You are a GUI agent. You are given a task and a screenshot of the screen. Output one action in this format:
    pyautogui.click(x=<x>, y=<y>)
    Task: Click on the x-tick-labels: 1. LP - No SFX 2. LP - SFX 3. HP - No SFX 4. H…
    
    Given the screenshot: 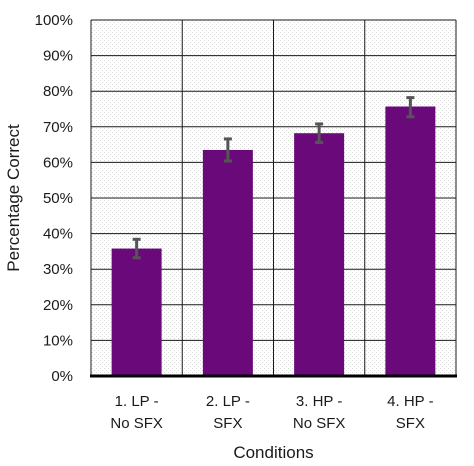 What is the action you would take?
    pyautogui.click(x=271, y=412)
    